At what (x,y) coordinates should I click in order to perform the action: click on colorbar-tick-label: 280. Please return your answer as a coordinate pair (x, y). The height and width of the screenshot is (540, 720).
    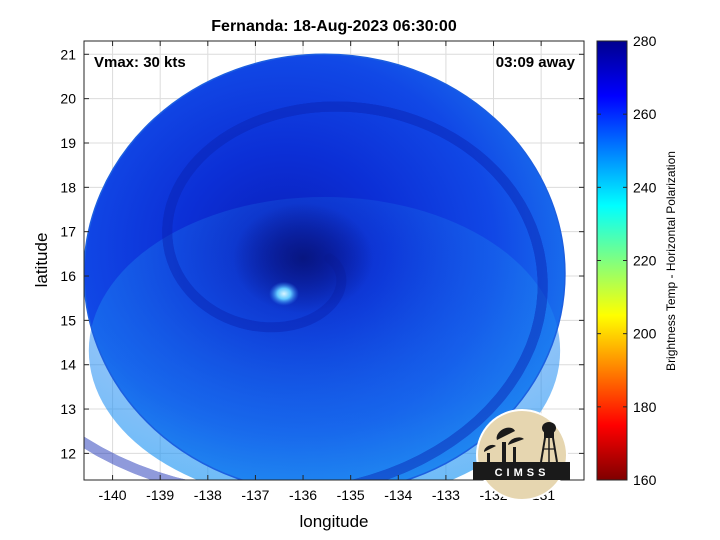
    Looking at the image, I should click on (645, 41).